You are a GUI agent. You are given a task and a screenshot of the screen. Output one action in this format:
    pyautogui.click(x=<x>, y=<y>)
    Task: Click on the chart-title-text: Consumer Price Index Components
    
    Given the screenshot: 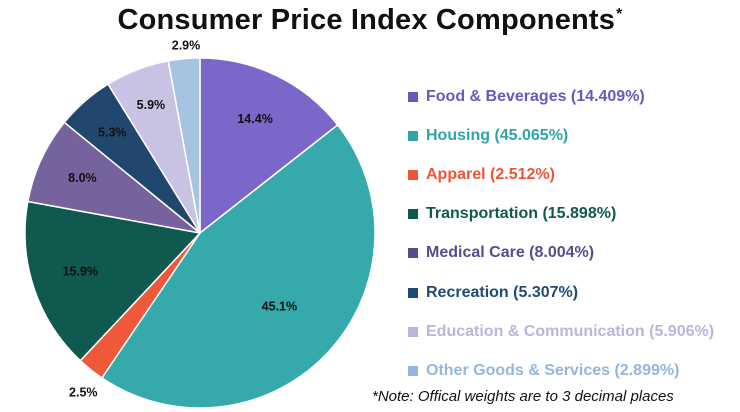 What is the action you would take?
    pyautogui.click(x=366, y=20)
    